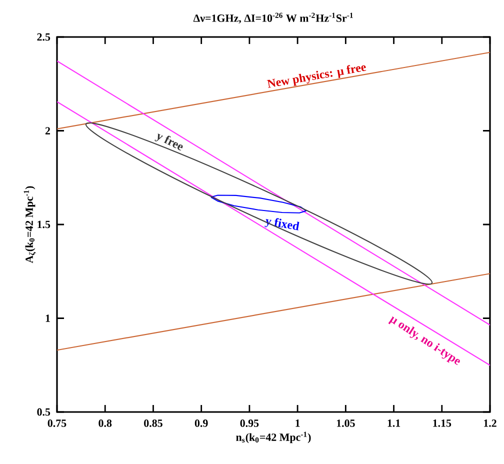 The image size is (504, 464). Describe the element at coordinates (105, 423) in the screenshot. I see `x-tick-label: 0.8` at that location.